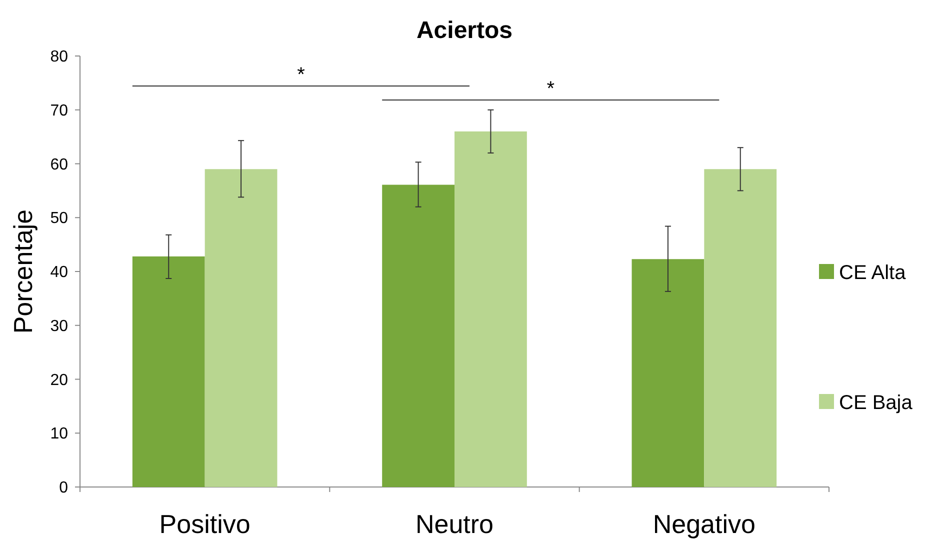 Image resolution: width=939 pixels, height=548 pixels. What do you see at coordinates (59, 57) in the screenshot?
I see `y-tick-label: 80` at bounding box center [59, 57].